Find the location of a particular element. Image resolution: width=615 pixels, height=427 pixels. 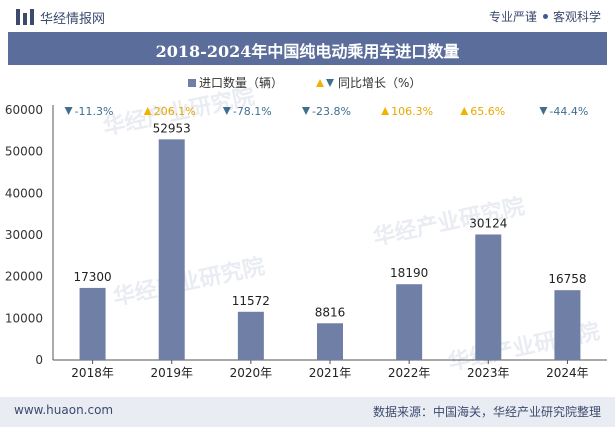

growth-label: 206.1% is located at coordinates (175, 111).